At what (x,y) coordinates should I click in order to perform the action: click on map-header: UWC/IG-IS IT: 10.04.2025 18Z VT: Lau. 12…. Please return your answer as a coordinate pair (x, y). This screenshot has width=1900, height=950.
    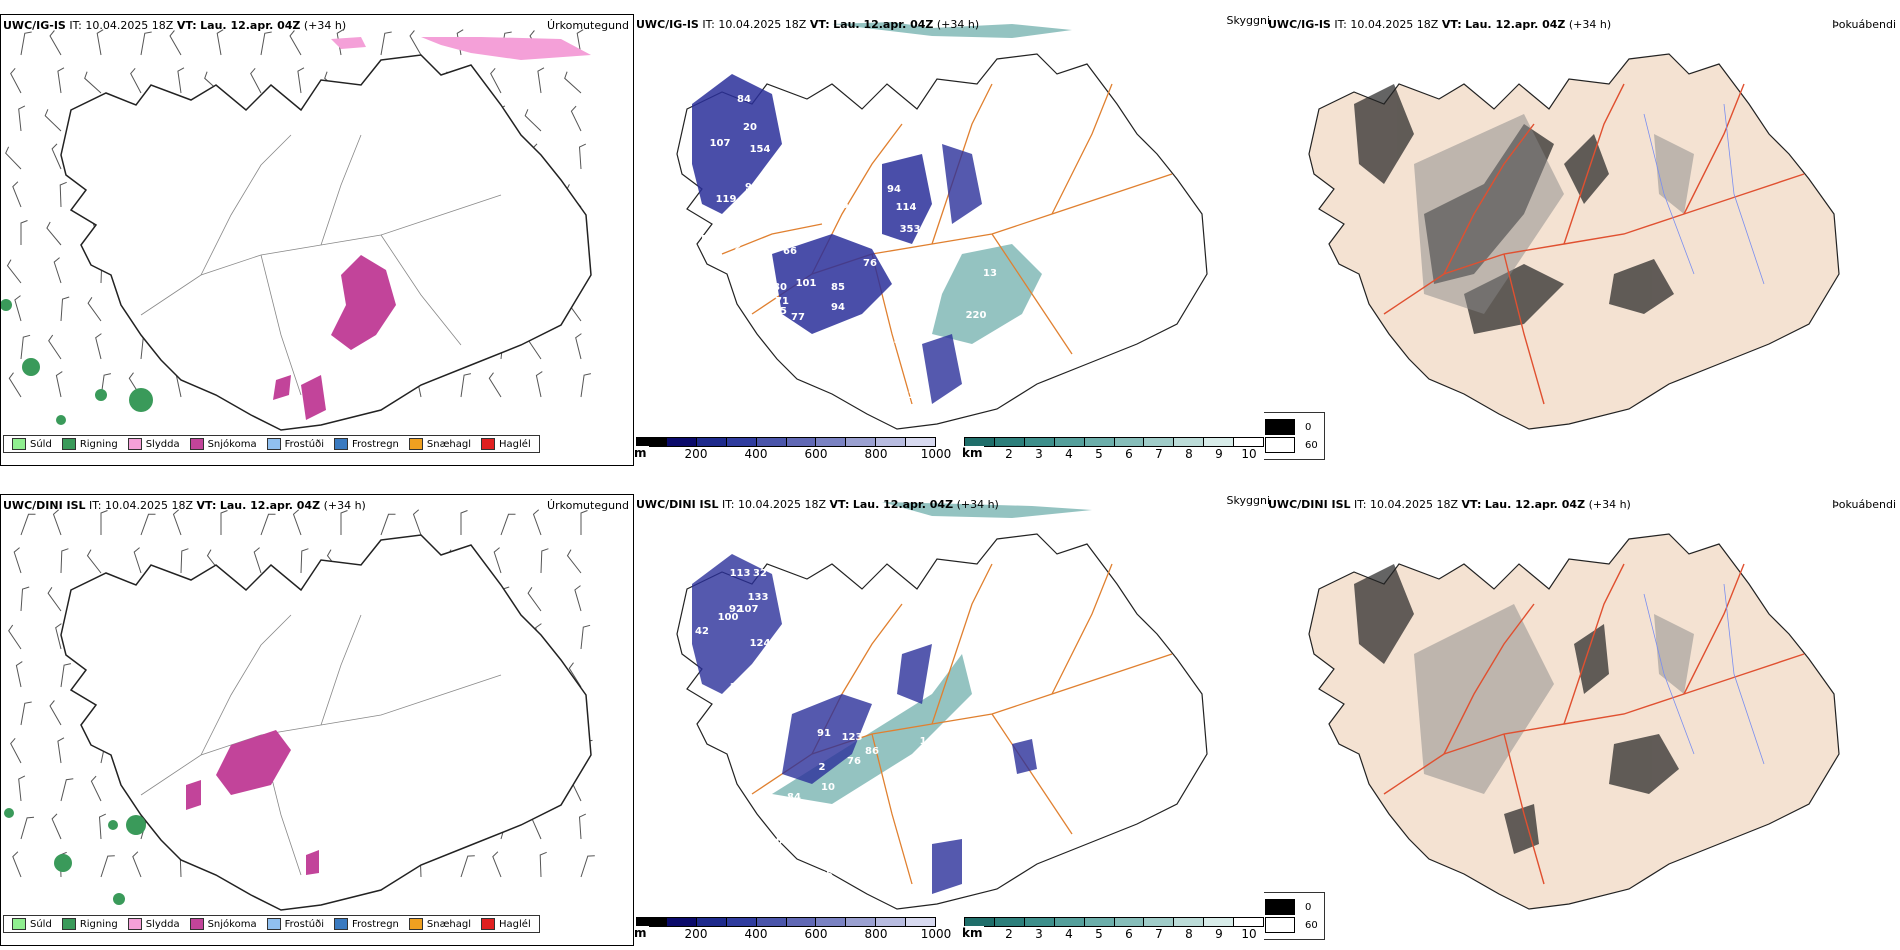
    Looking at the image, I should click on (174, 26).